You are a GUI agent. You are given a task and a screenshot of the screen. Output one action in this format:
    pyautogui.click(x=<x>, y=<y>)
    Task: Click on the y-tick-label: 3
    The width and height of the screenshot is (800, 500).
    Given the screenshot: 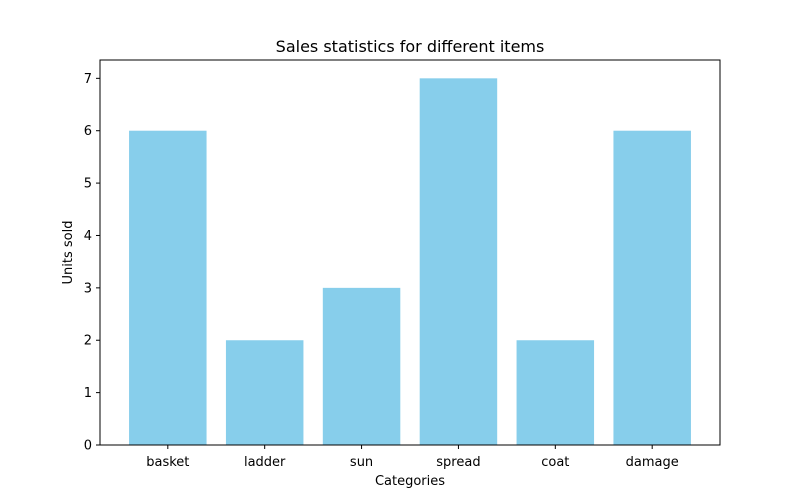 What is the action you would take?
    pyautogui.click(x=88, y=288)
    